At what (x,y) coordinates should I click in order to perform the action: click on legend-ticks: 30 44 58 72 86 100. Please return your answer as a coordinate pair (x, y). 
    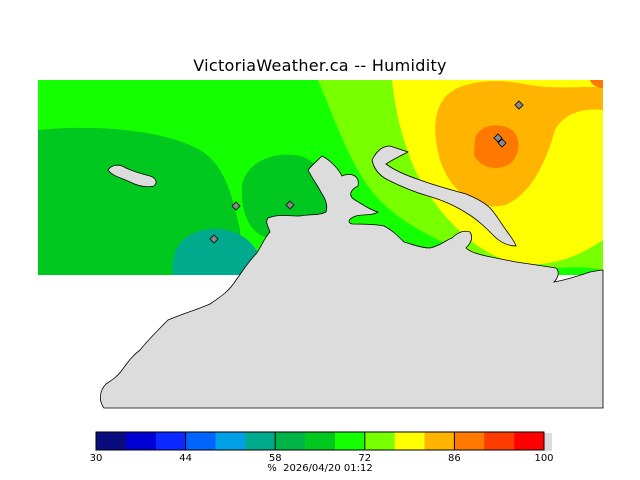
    Looking at the image, I should click on (322, 448).